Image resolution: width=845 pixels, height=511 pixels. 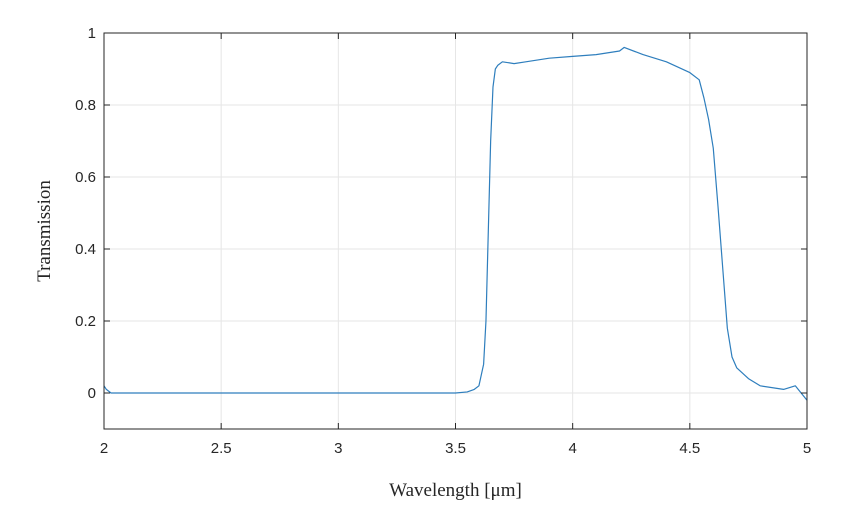 What do you see at coordinates (455, 490) in the screenshot?
I see `x-axis-title: Wavelength [μm]` at bounding box center [455, 490].